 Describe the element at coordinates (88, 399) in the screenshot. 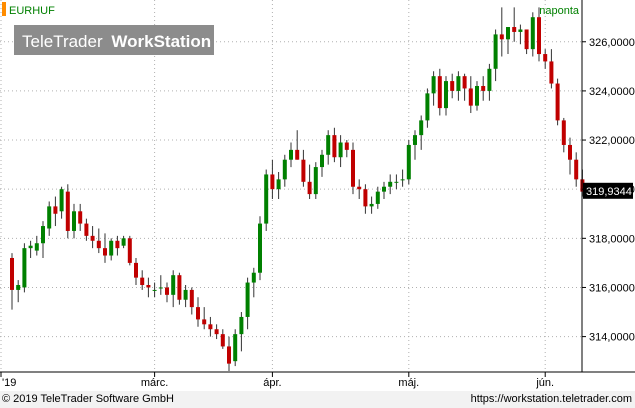

I see `copyright-text: © 2019 TeleTrader Software GmbH` at that location.